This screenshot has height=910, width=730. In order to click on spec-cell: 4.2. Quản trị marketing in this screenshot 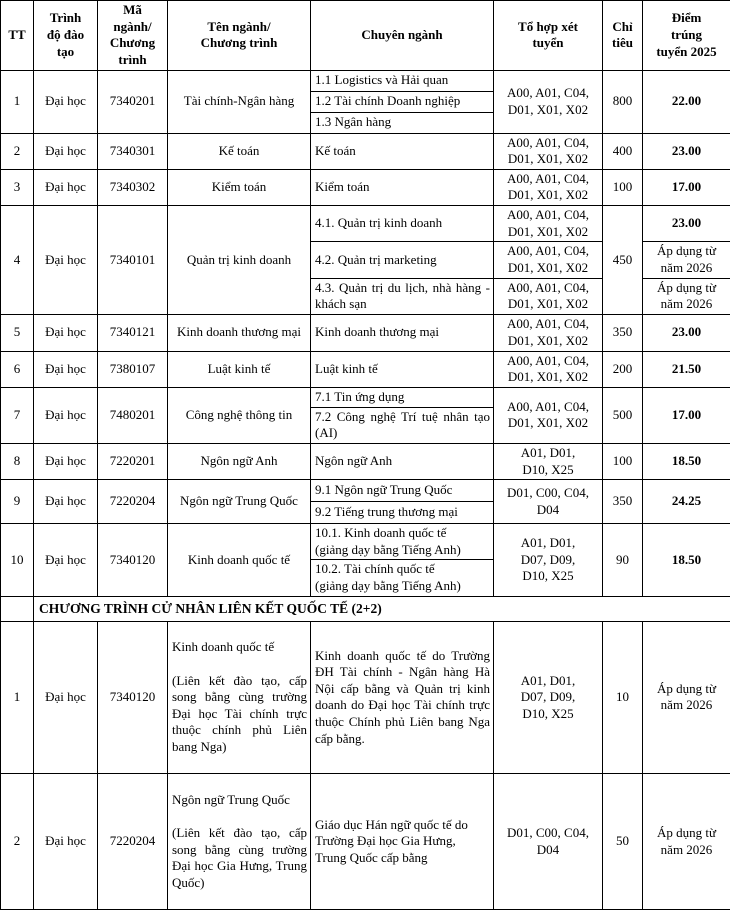, I will do `click(402, 260)`.